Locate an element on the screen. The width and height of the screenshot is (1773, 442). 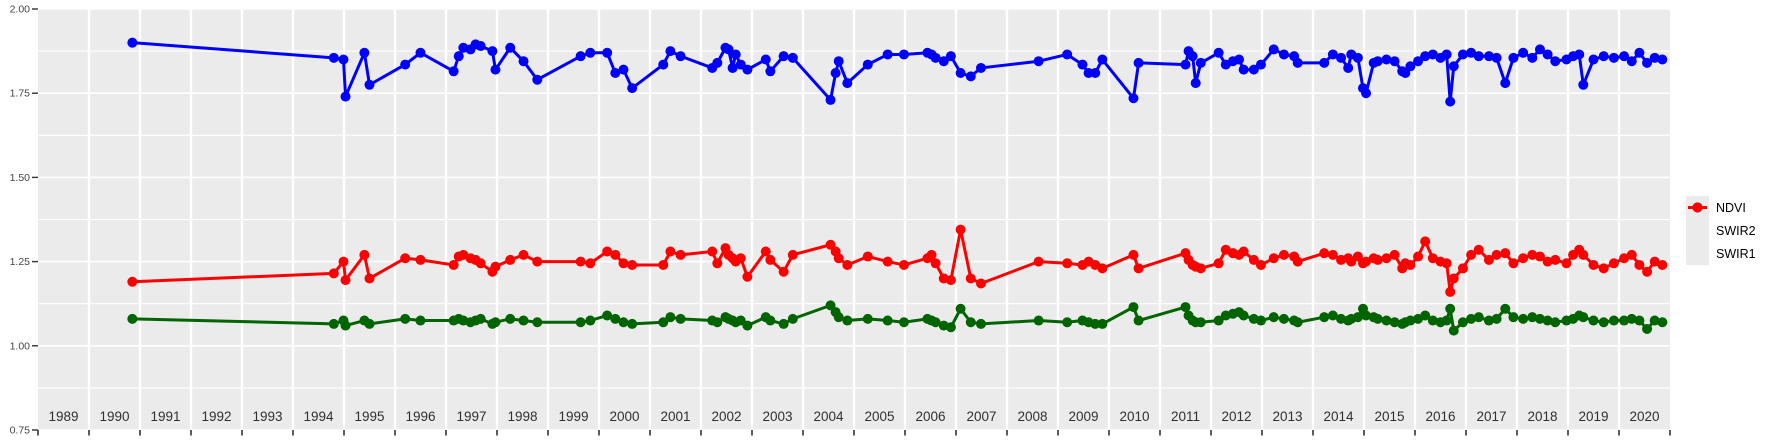
x-year-label: 2020 is located at coordinates (1644, 416).